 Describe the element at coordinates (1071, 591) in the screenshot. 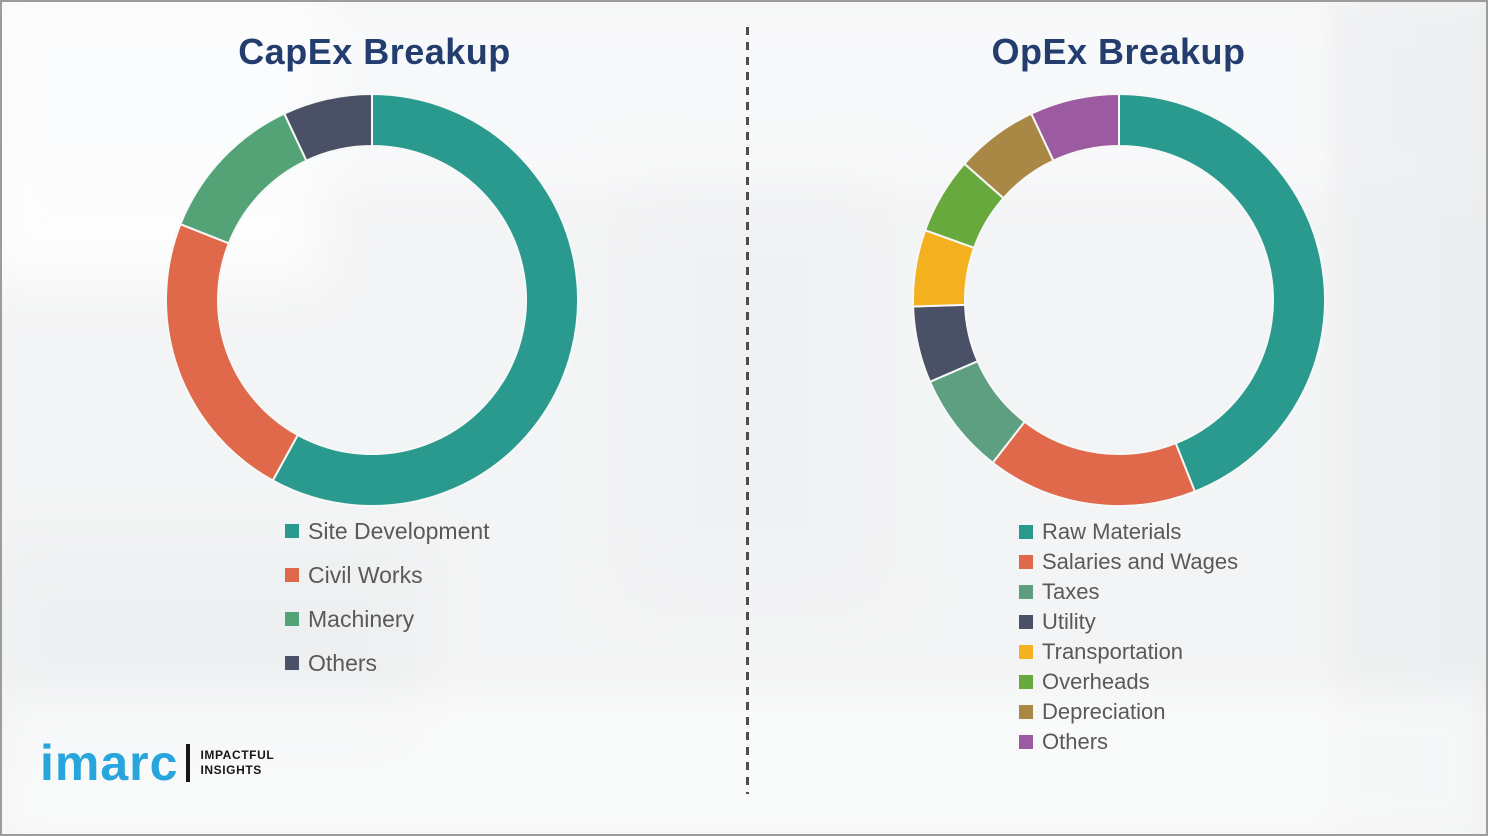

I see `legend-label-taxes: Taxes` at that location.